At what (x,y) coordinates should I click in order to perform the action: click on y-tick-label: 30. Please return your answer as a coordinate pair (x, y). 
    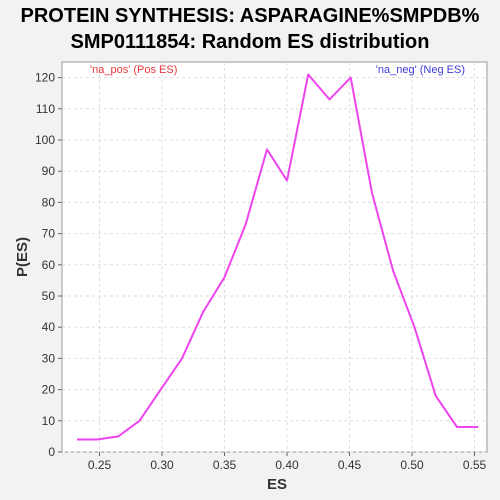
    Looking at the image, I should click on (49, 358).